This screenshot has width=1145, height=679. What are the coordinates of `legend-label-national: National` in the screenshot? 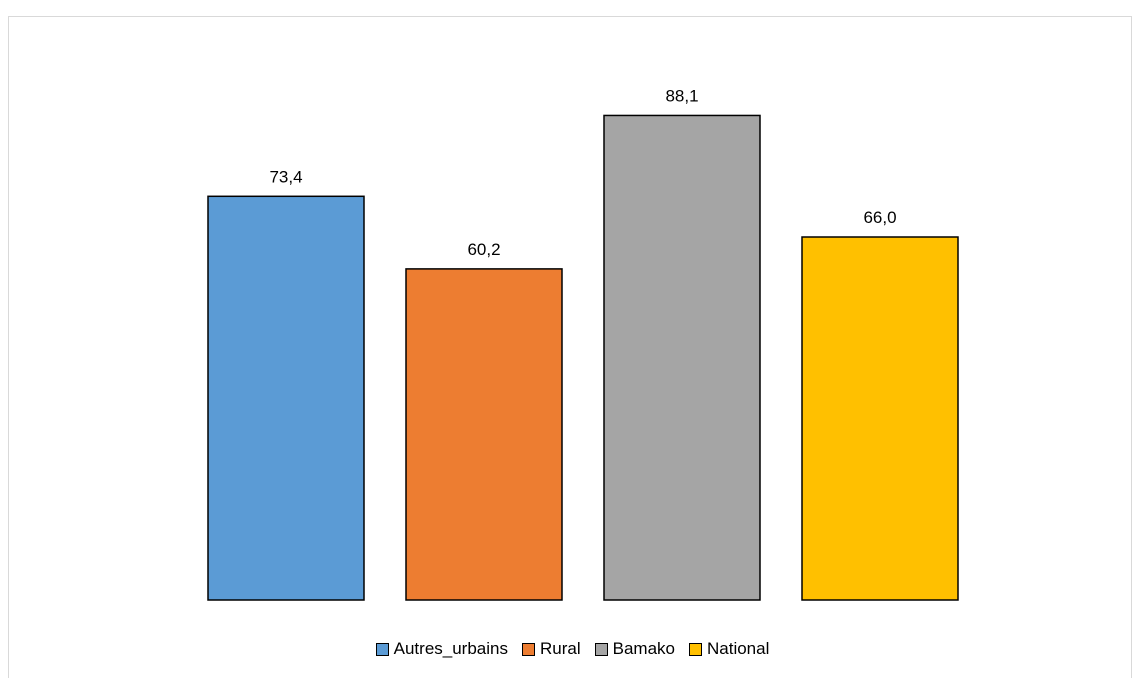 It's located at (738, 648).